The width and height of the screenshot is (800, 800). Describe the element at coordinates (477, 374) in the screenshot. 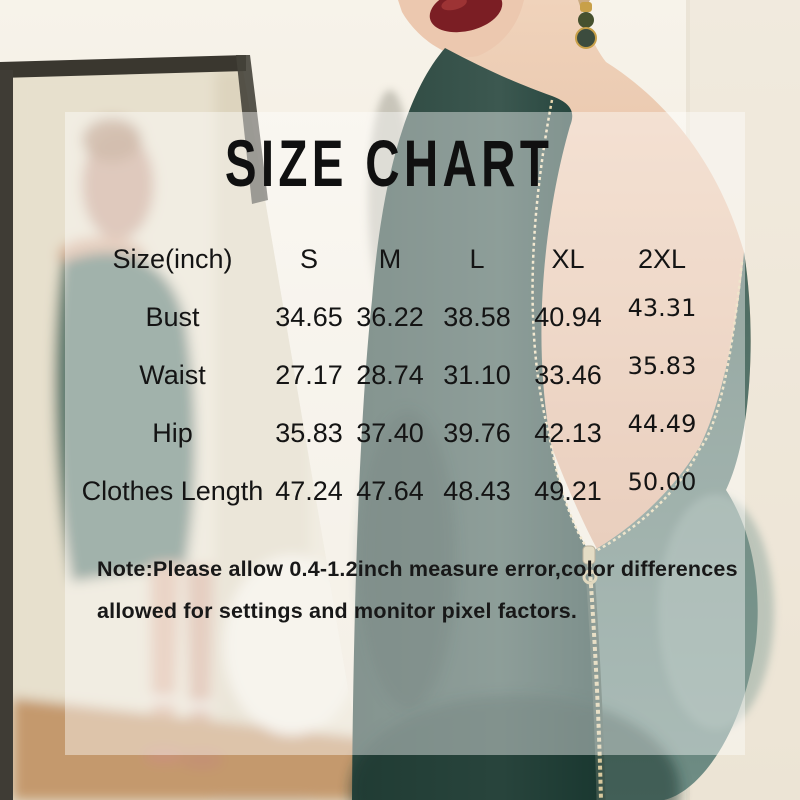

I see `size-value: 31.10` at that location.